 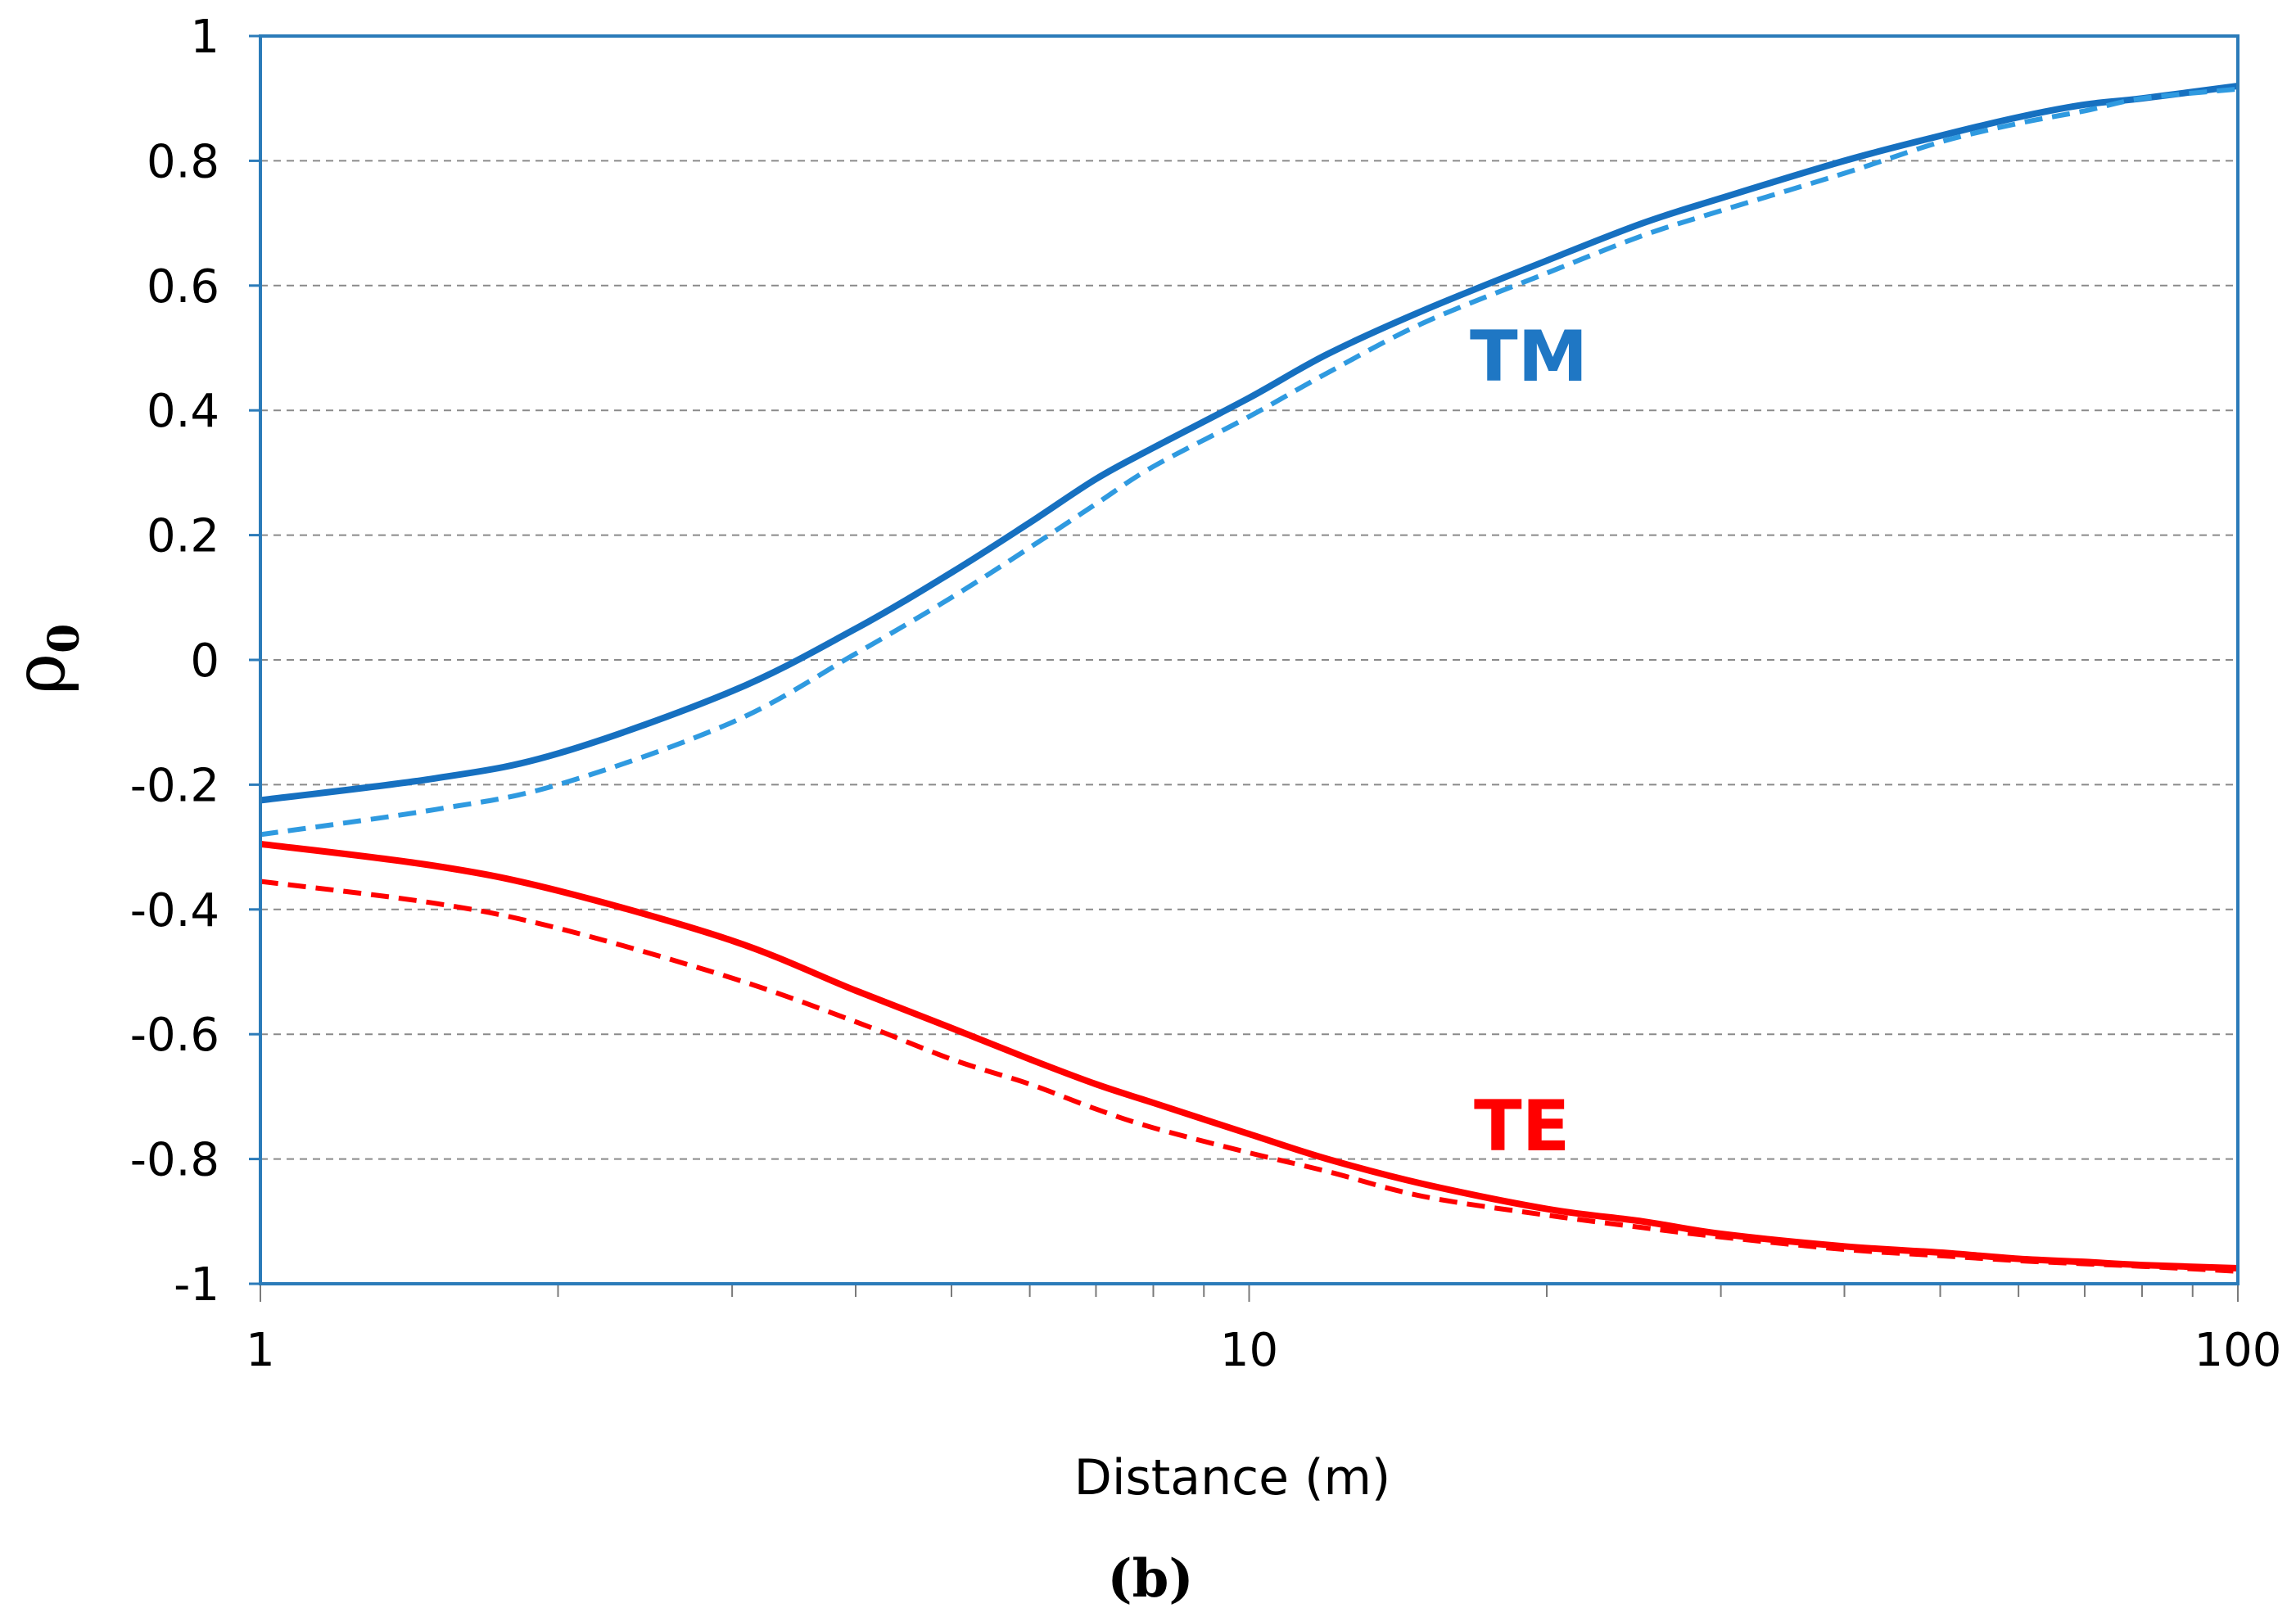 What do you see at coordinates (174, 786) in the screenshot?
I see `y-tick-label: -0.2` at bounding box center [174, 786].